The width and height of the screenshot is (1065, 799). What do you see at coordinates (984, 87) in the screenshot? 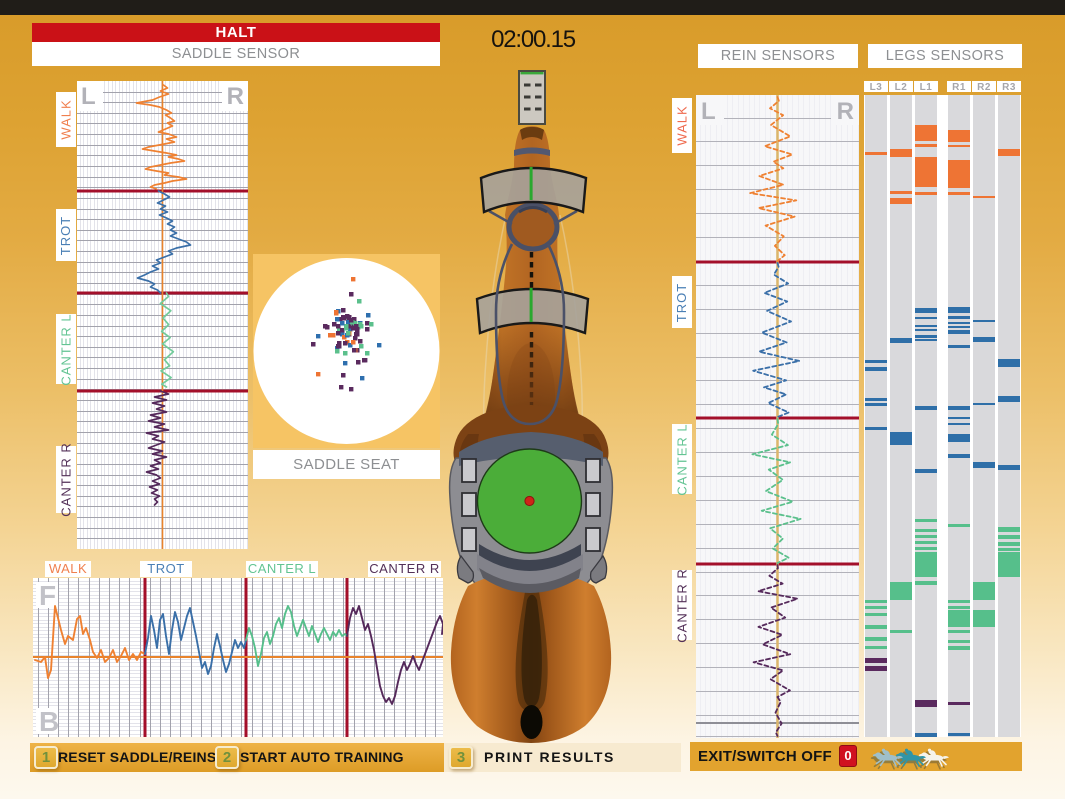
I see `svg-text: R2` at bounding box center [984, 87].